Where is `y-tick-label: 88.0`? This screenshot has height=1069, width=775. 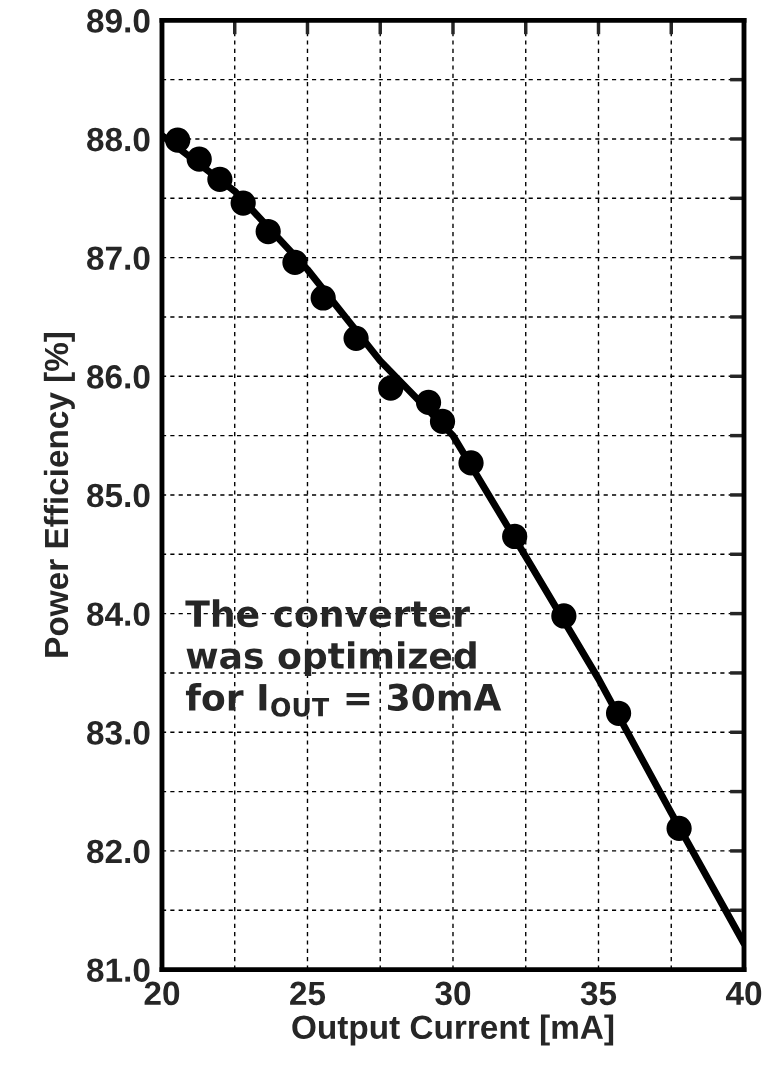 y-tick-label: 88.0 is located at coordinates (118, 139).